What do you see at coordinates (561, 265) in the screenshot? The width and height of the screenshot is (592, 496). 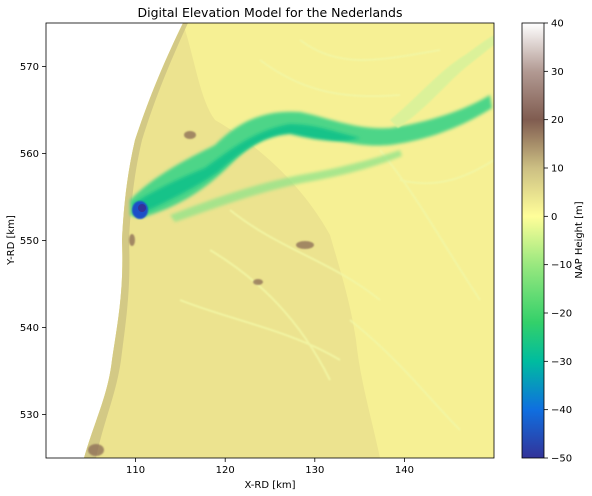 I see `colorbar-tick-label: −10` at bounding box center [561, 265].